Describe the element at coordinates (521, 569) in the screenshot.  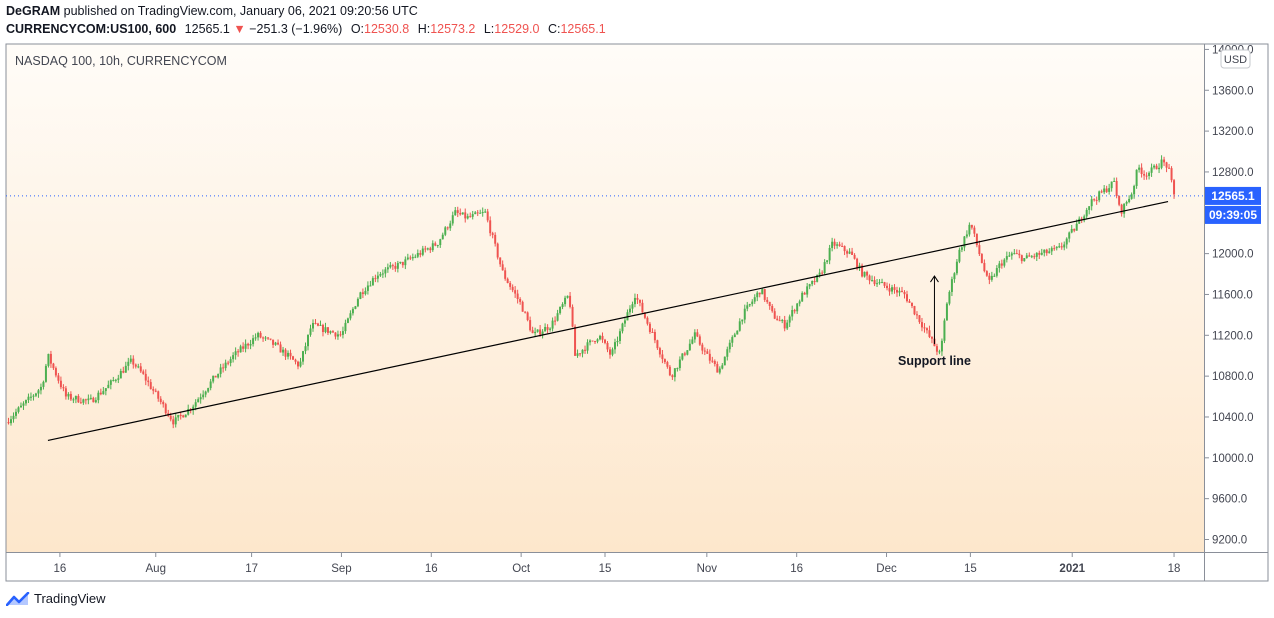
I see `time-tick-label: Oct` at that location.